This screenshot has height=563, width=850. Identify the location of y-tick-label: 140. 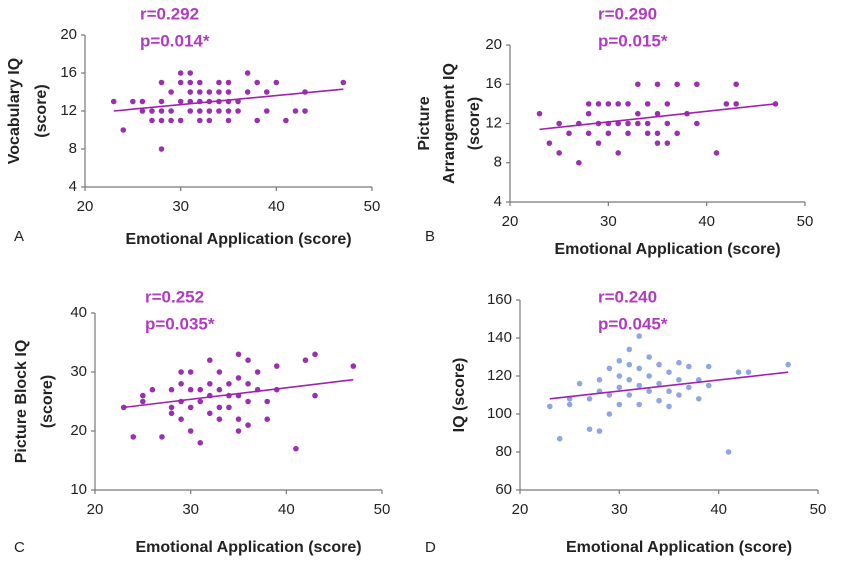
(499, 337).